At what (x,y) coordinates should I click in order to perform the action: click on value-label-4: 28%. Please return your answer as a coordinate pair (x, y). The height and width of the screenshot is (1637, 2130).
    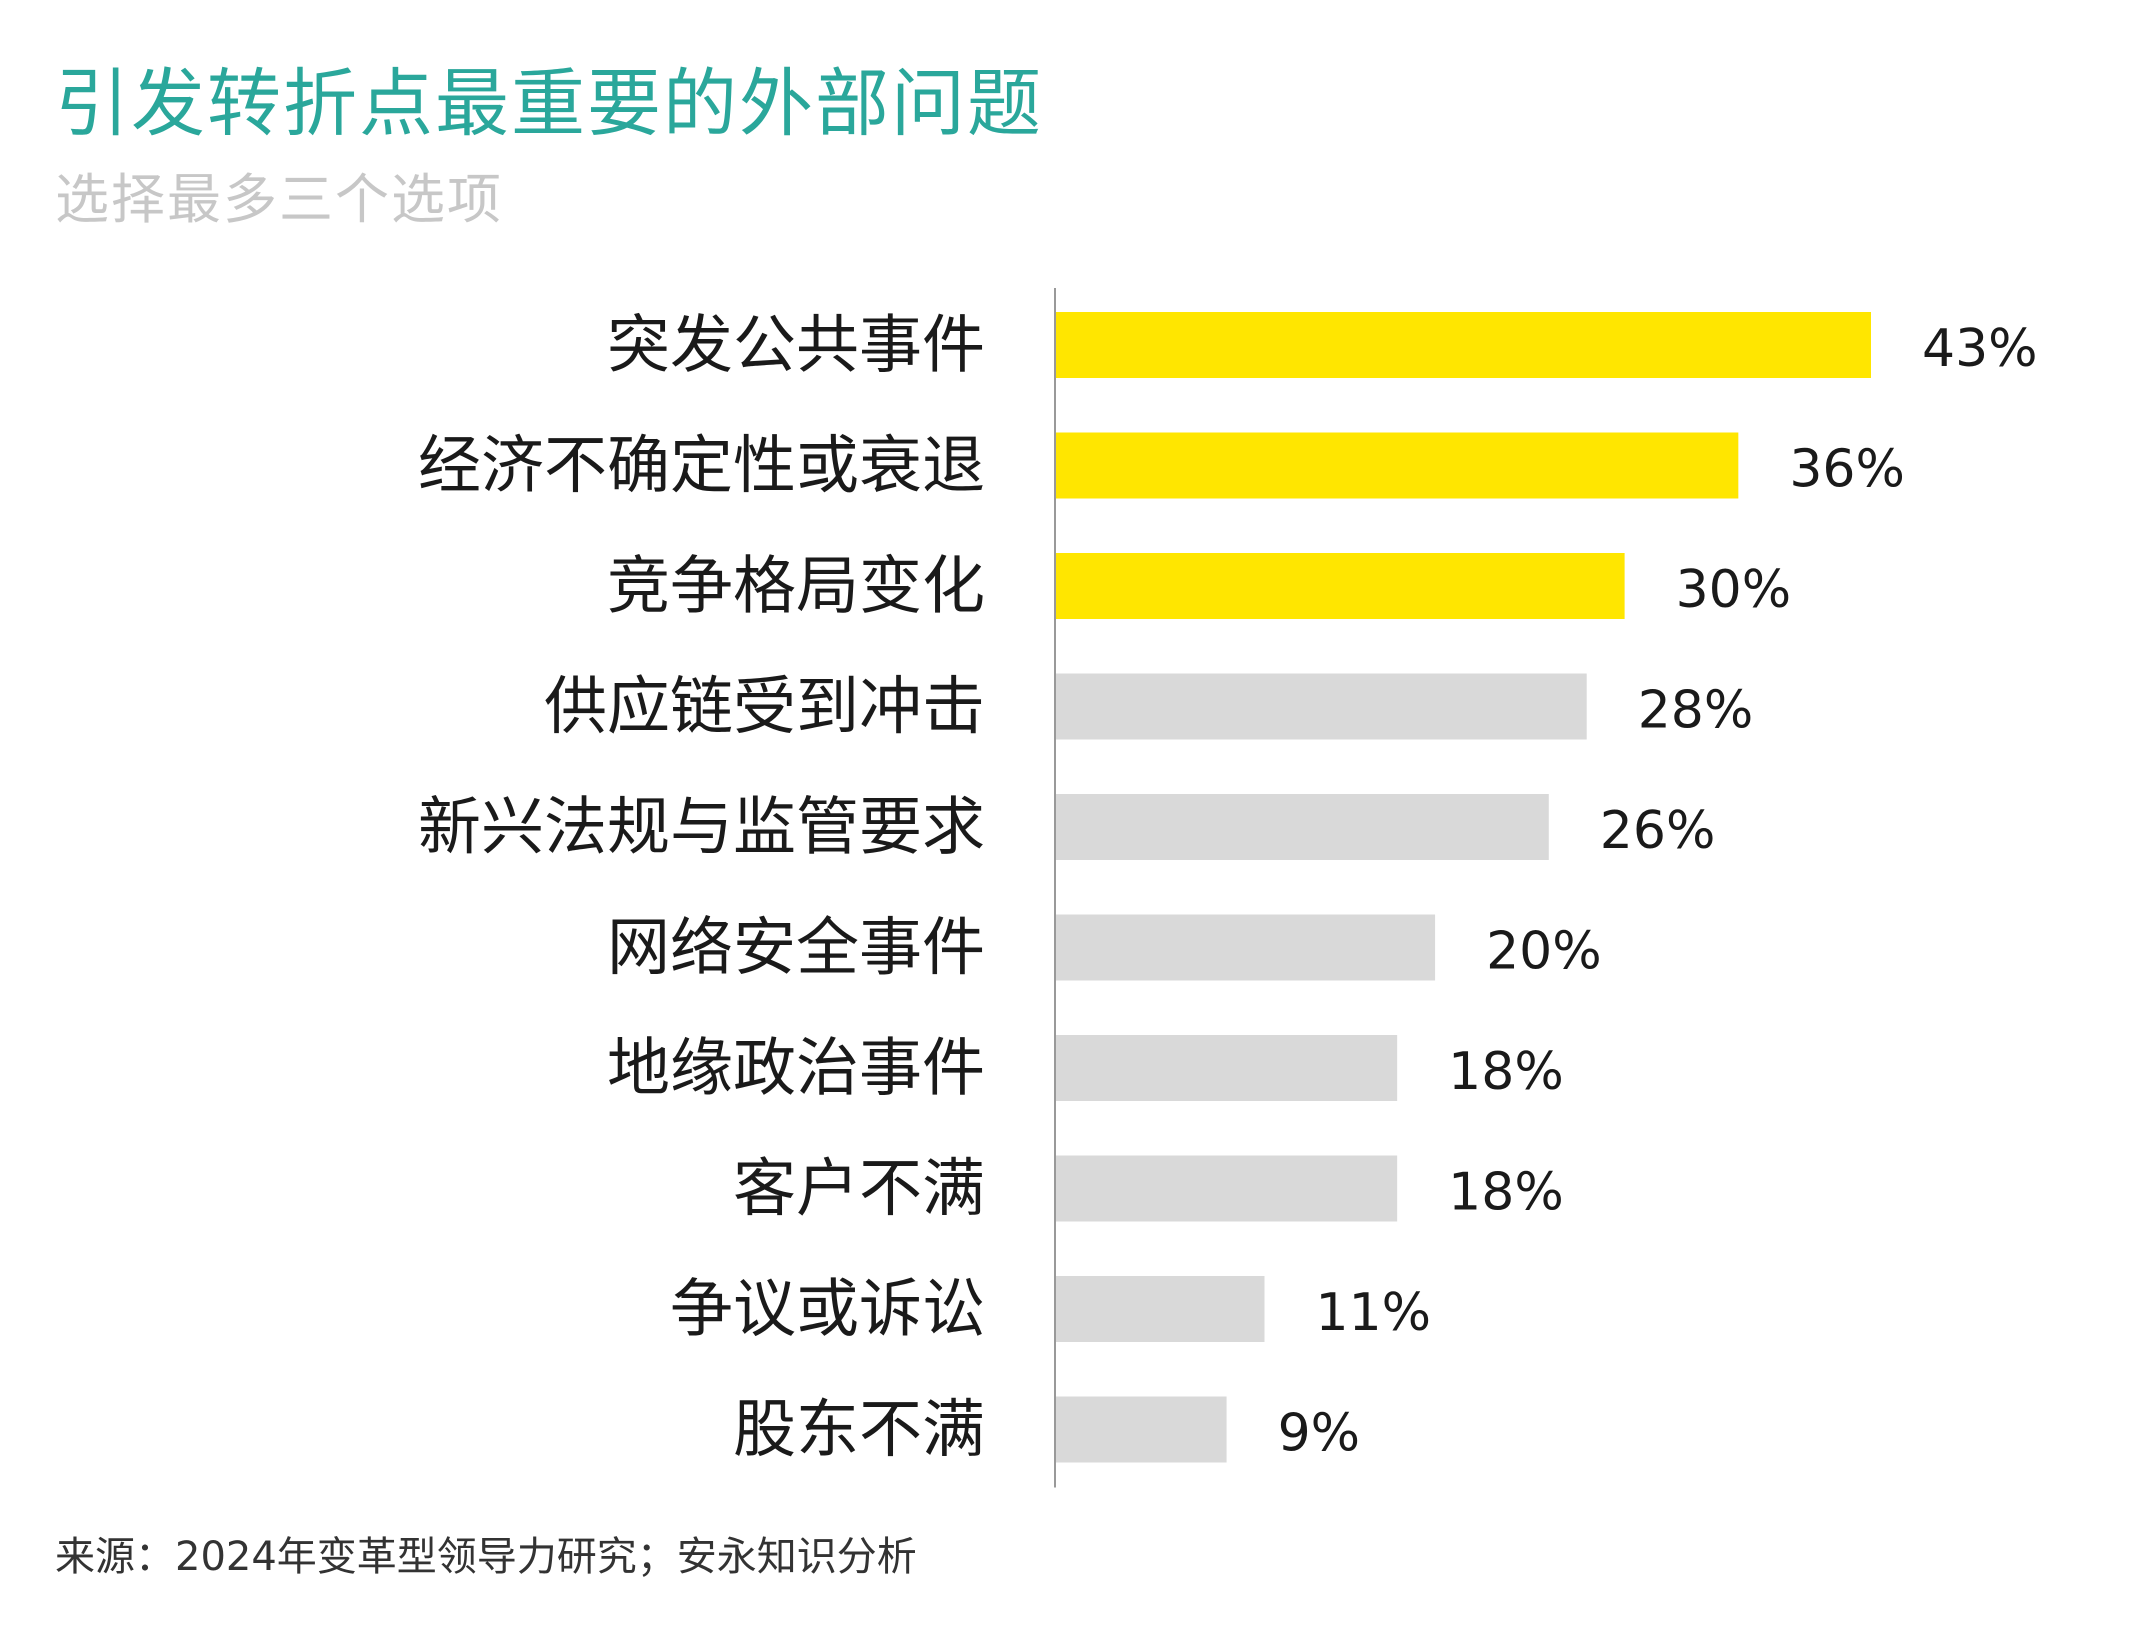
    Looking at the image, I should click on (1696, 711).